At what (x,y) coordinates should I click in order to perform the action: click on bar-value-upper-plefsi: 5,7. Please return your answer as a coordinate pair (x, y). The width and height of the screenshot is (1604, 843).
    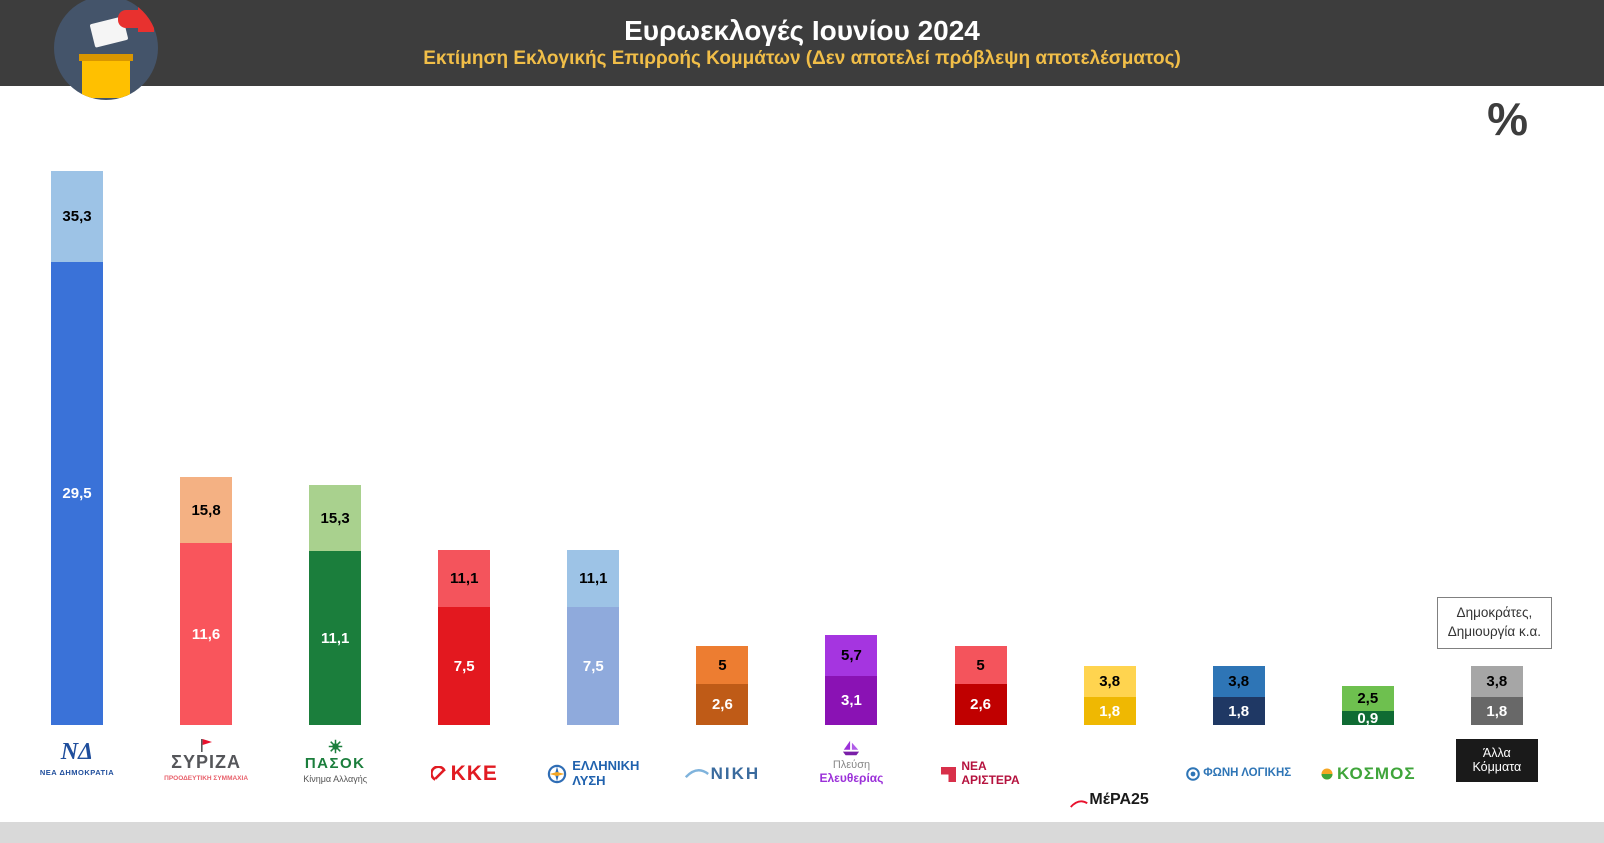
    Looking at the image, I should click on (851, 655).